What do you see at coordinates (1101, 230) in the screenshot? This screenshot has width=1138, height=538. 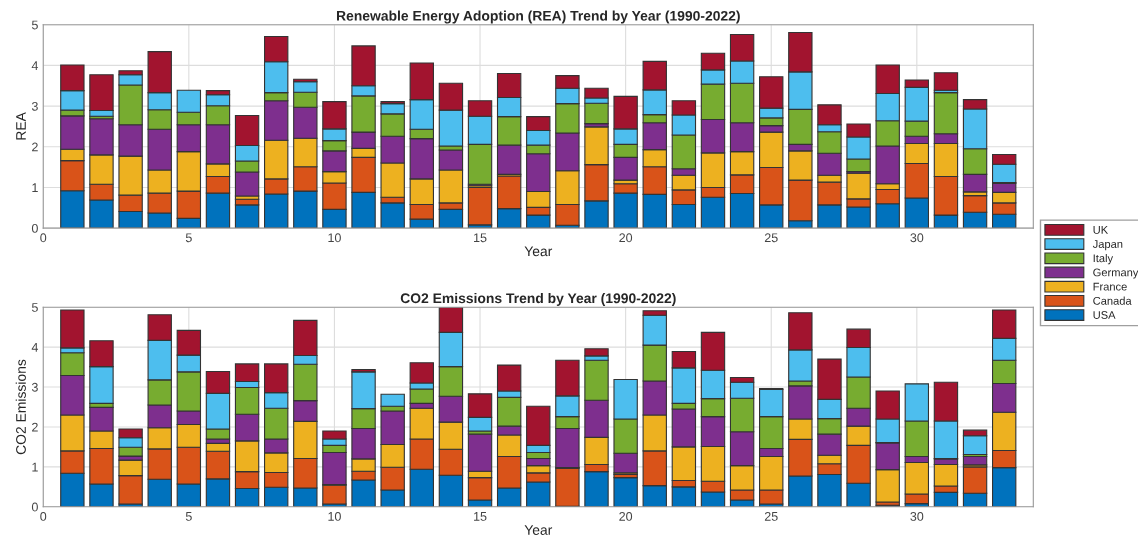 I see `legend-label: UK` at bounding box center [1101, 230].